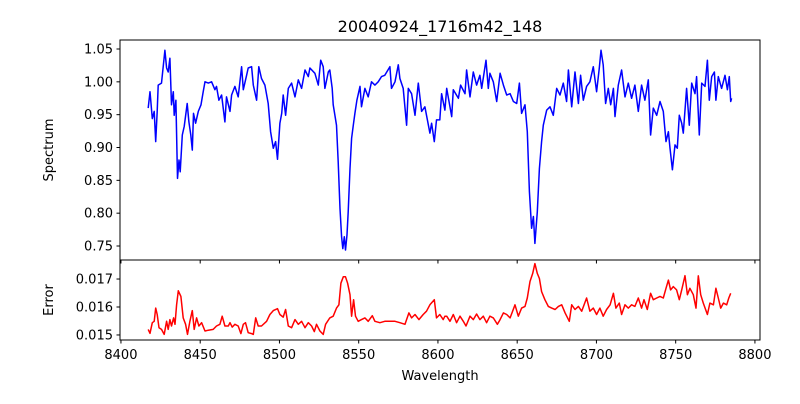 This screenshot has height=404, width=800. I want to click on error-series-line, so click(439, 299).